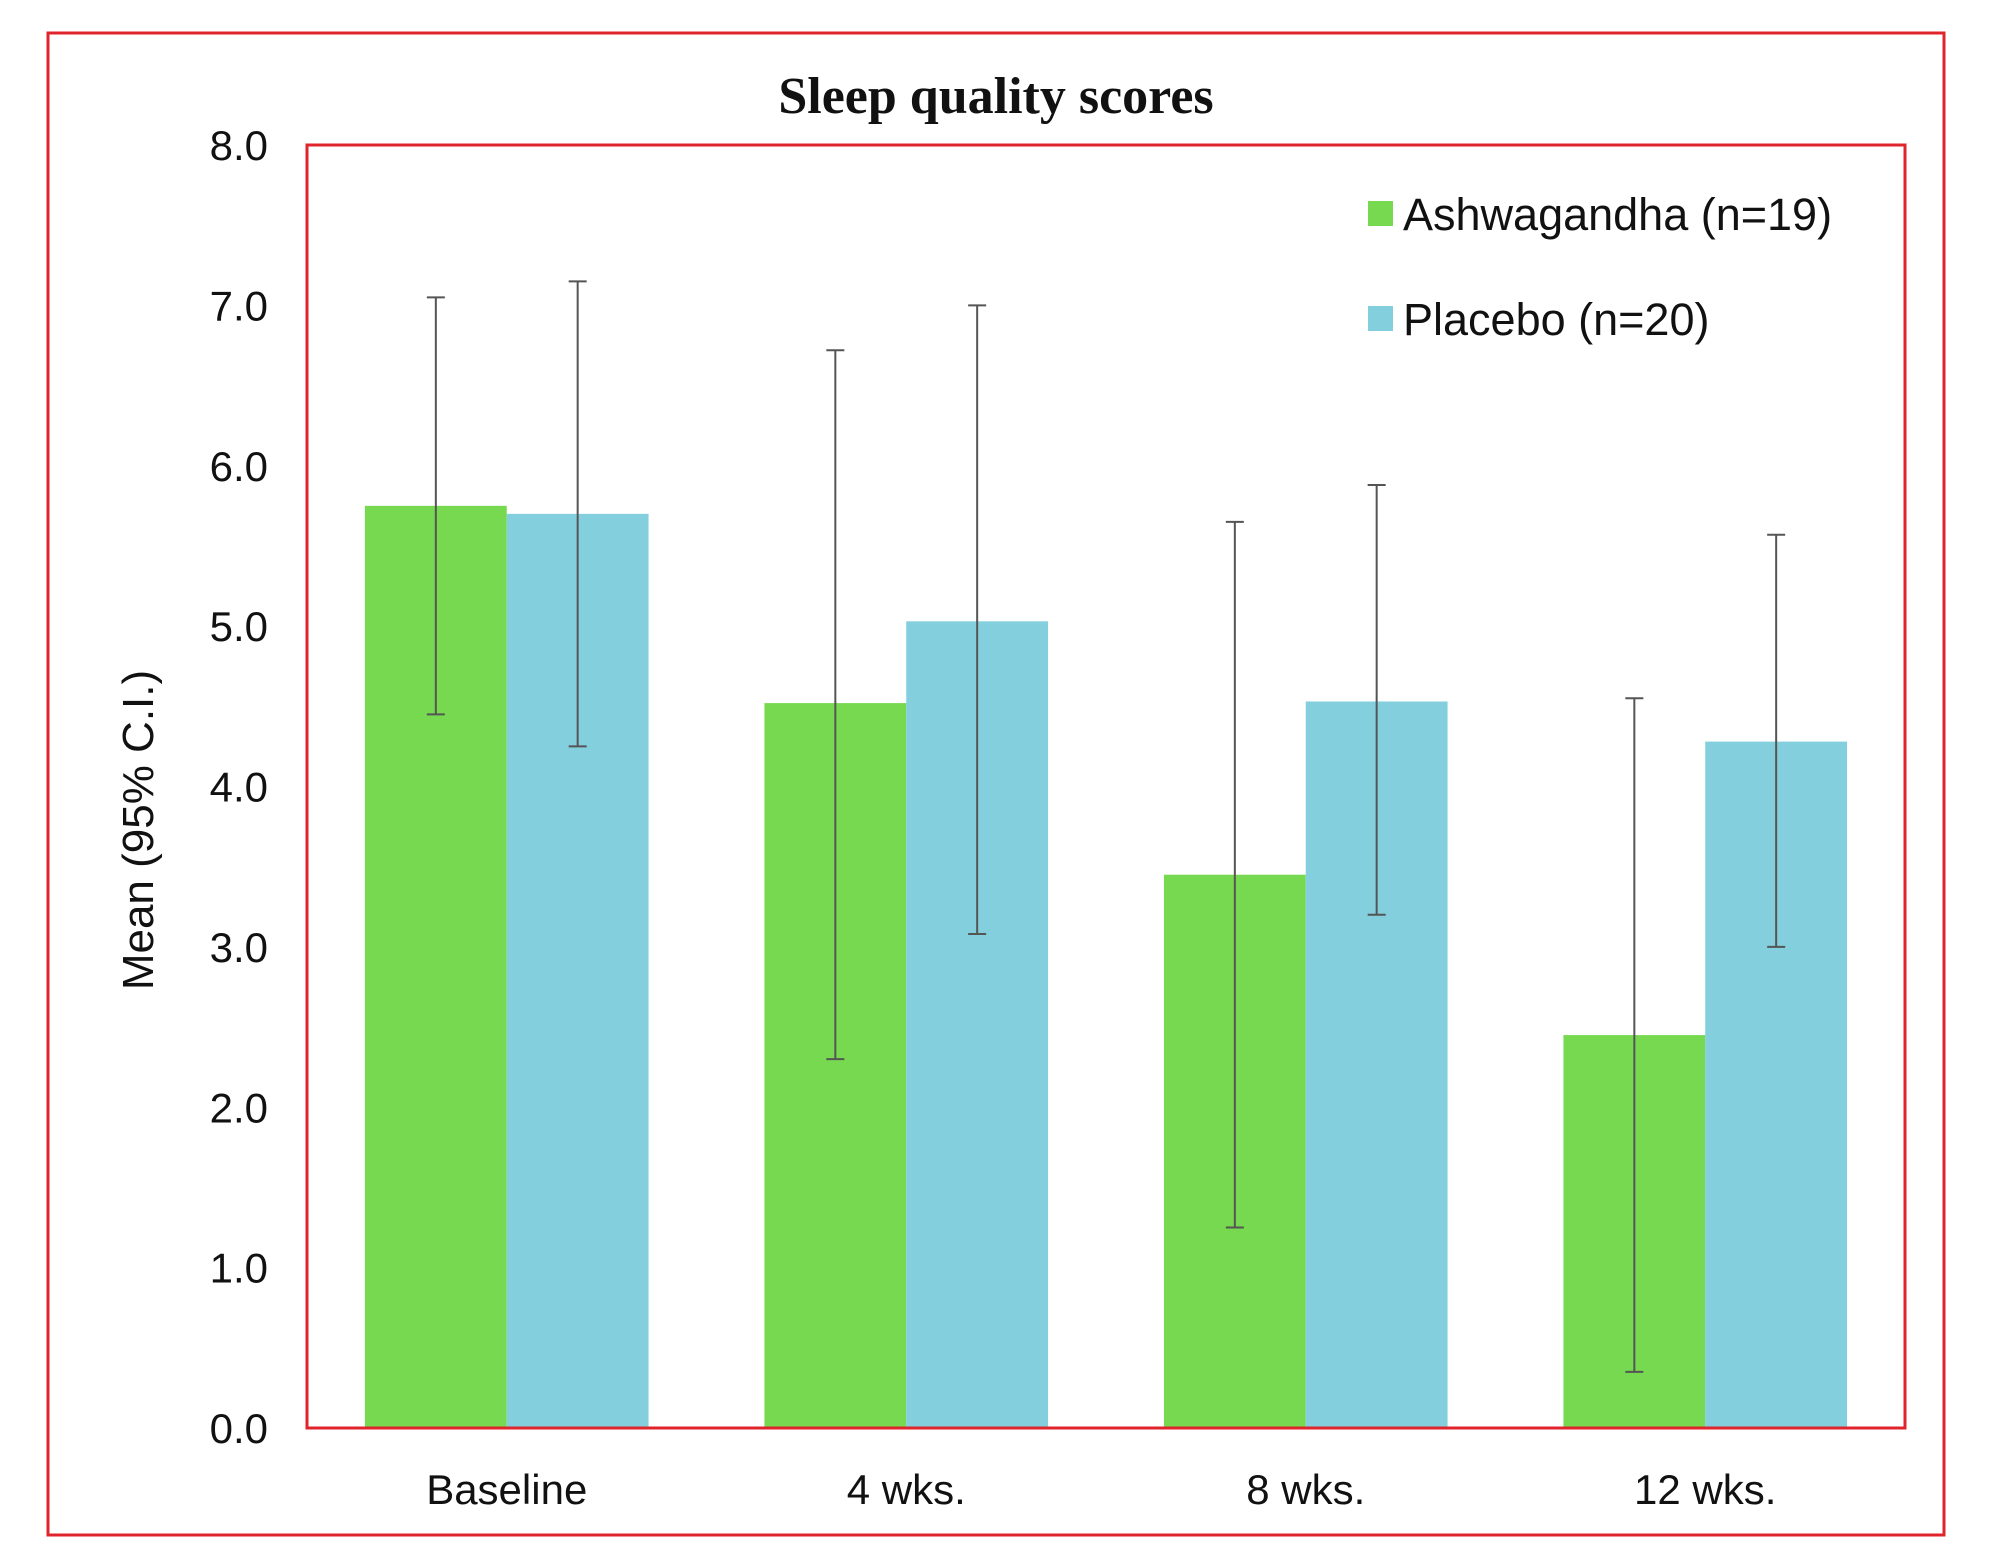 The image size is (2000, 1562). What do you see at coordinates (239, 626) in the screenshot?
I see `y-tick-label: 5.0` at bounding box center [239, 626].